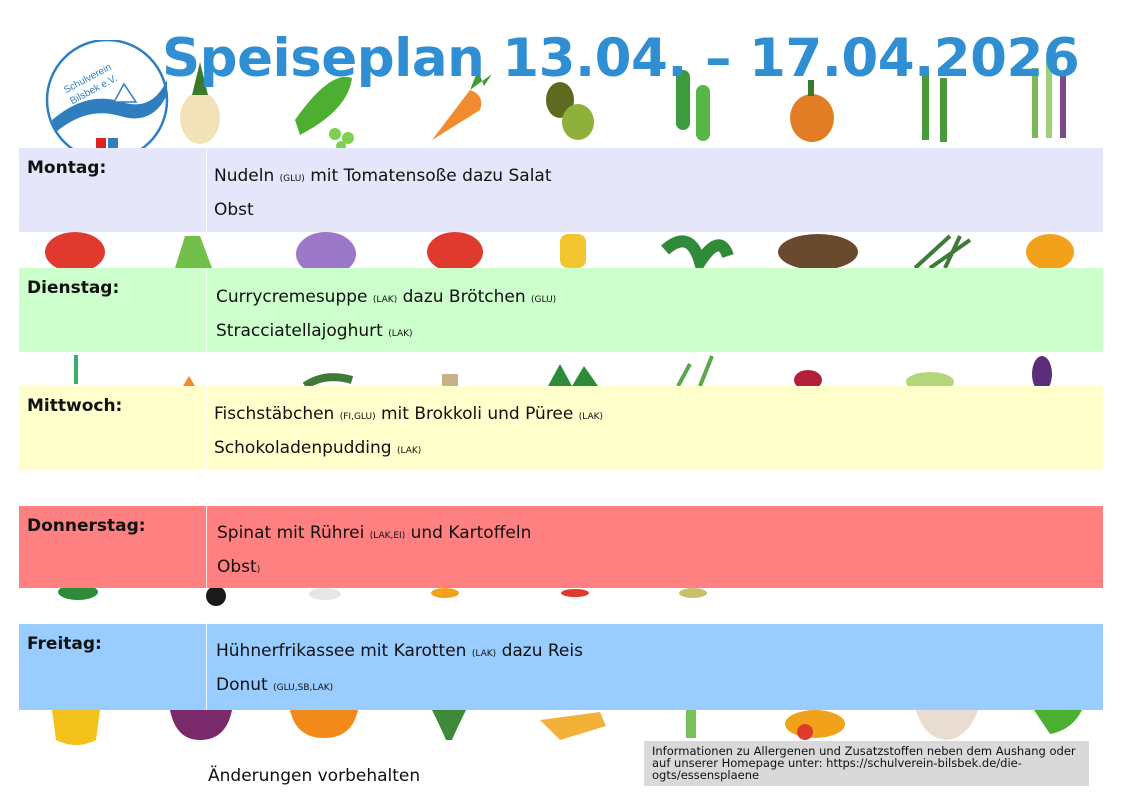  Describe the element at coordinates (477, 414) in the screenshot. I see `meal-text-rest: mit Brokkoli und Püree` at that location.